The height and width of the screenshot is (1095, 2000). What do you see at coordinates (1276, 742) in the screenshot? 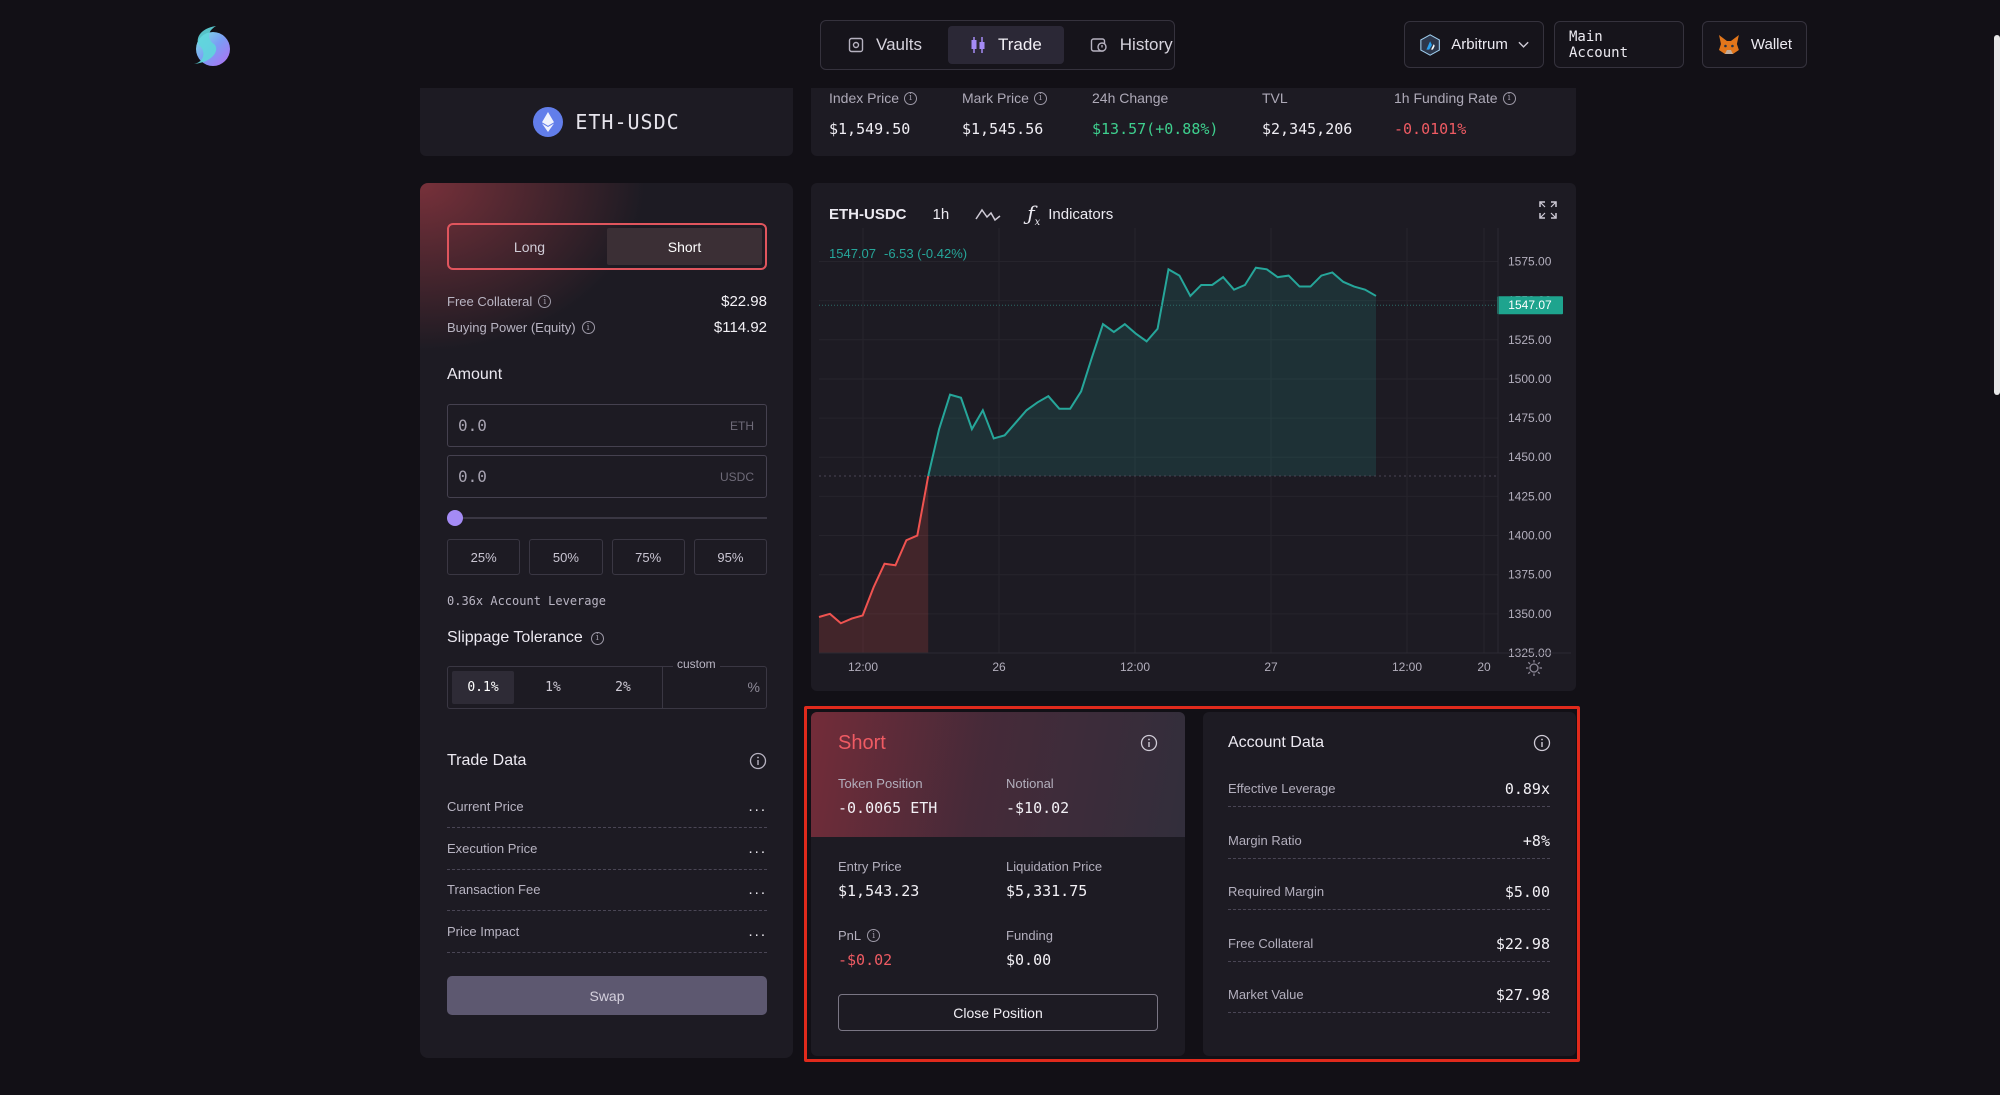
I see `account-data-title: Account Data` at bounding box center [1276, 742].